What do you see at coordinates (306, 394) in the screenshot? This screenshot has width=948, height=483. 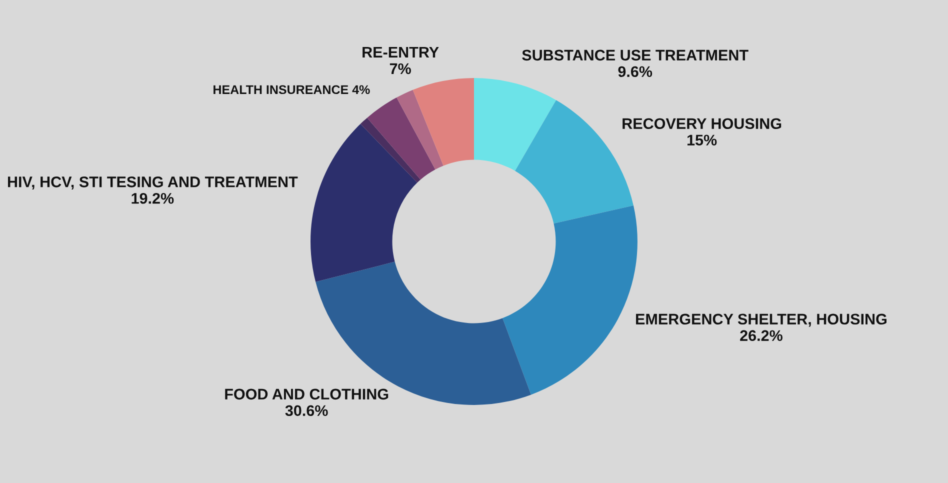 I see `slice-label: FOOD AND CLOTHING` at bounding box center [306, 394].